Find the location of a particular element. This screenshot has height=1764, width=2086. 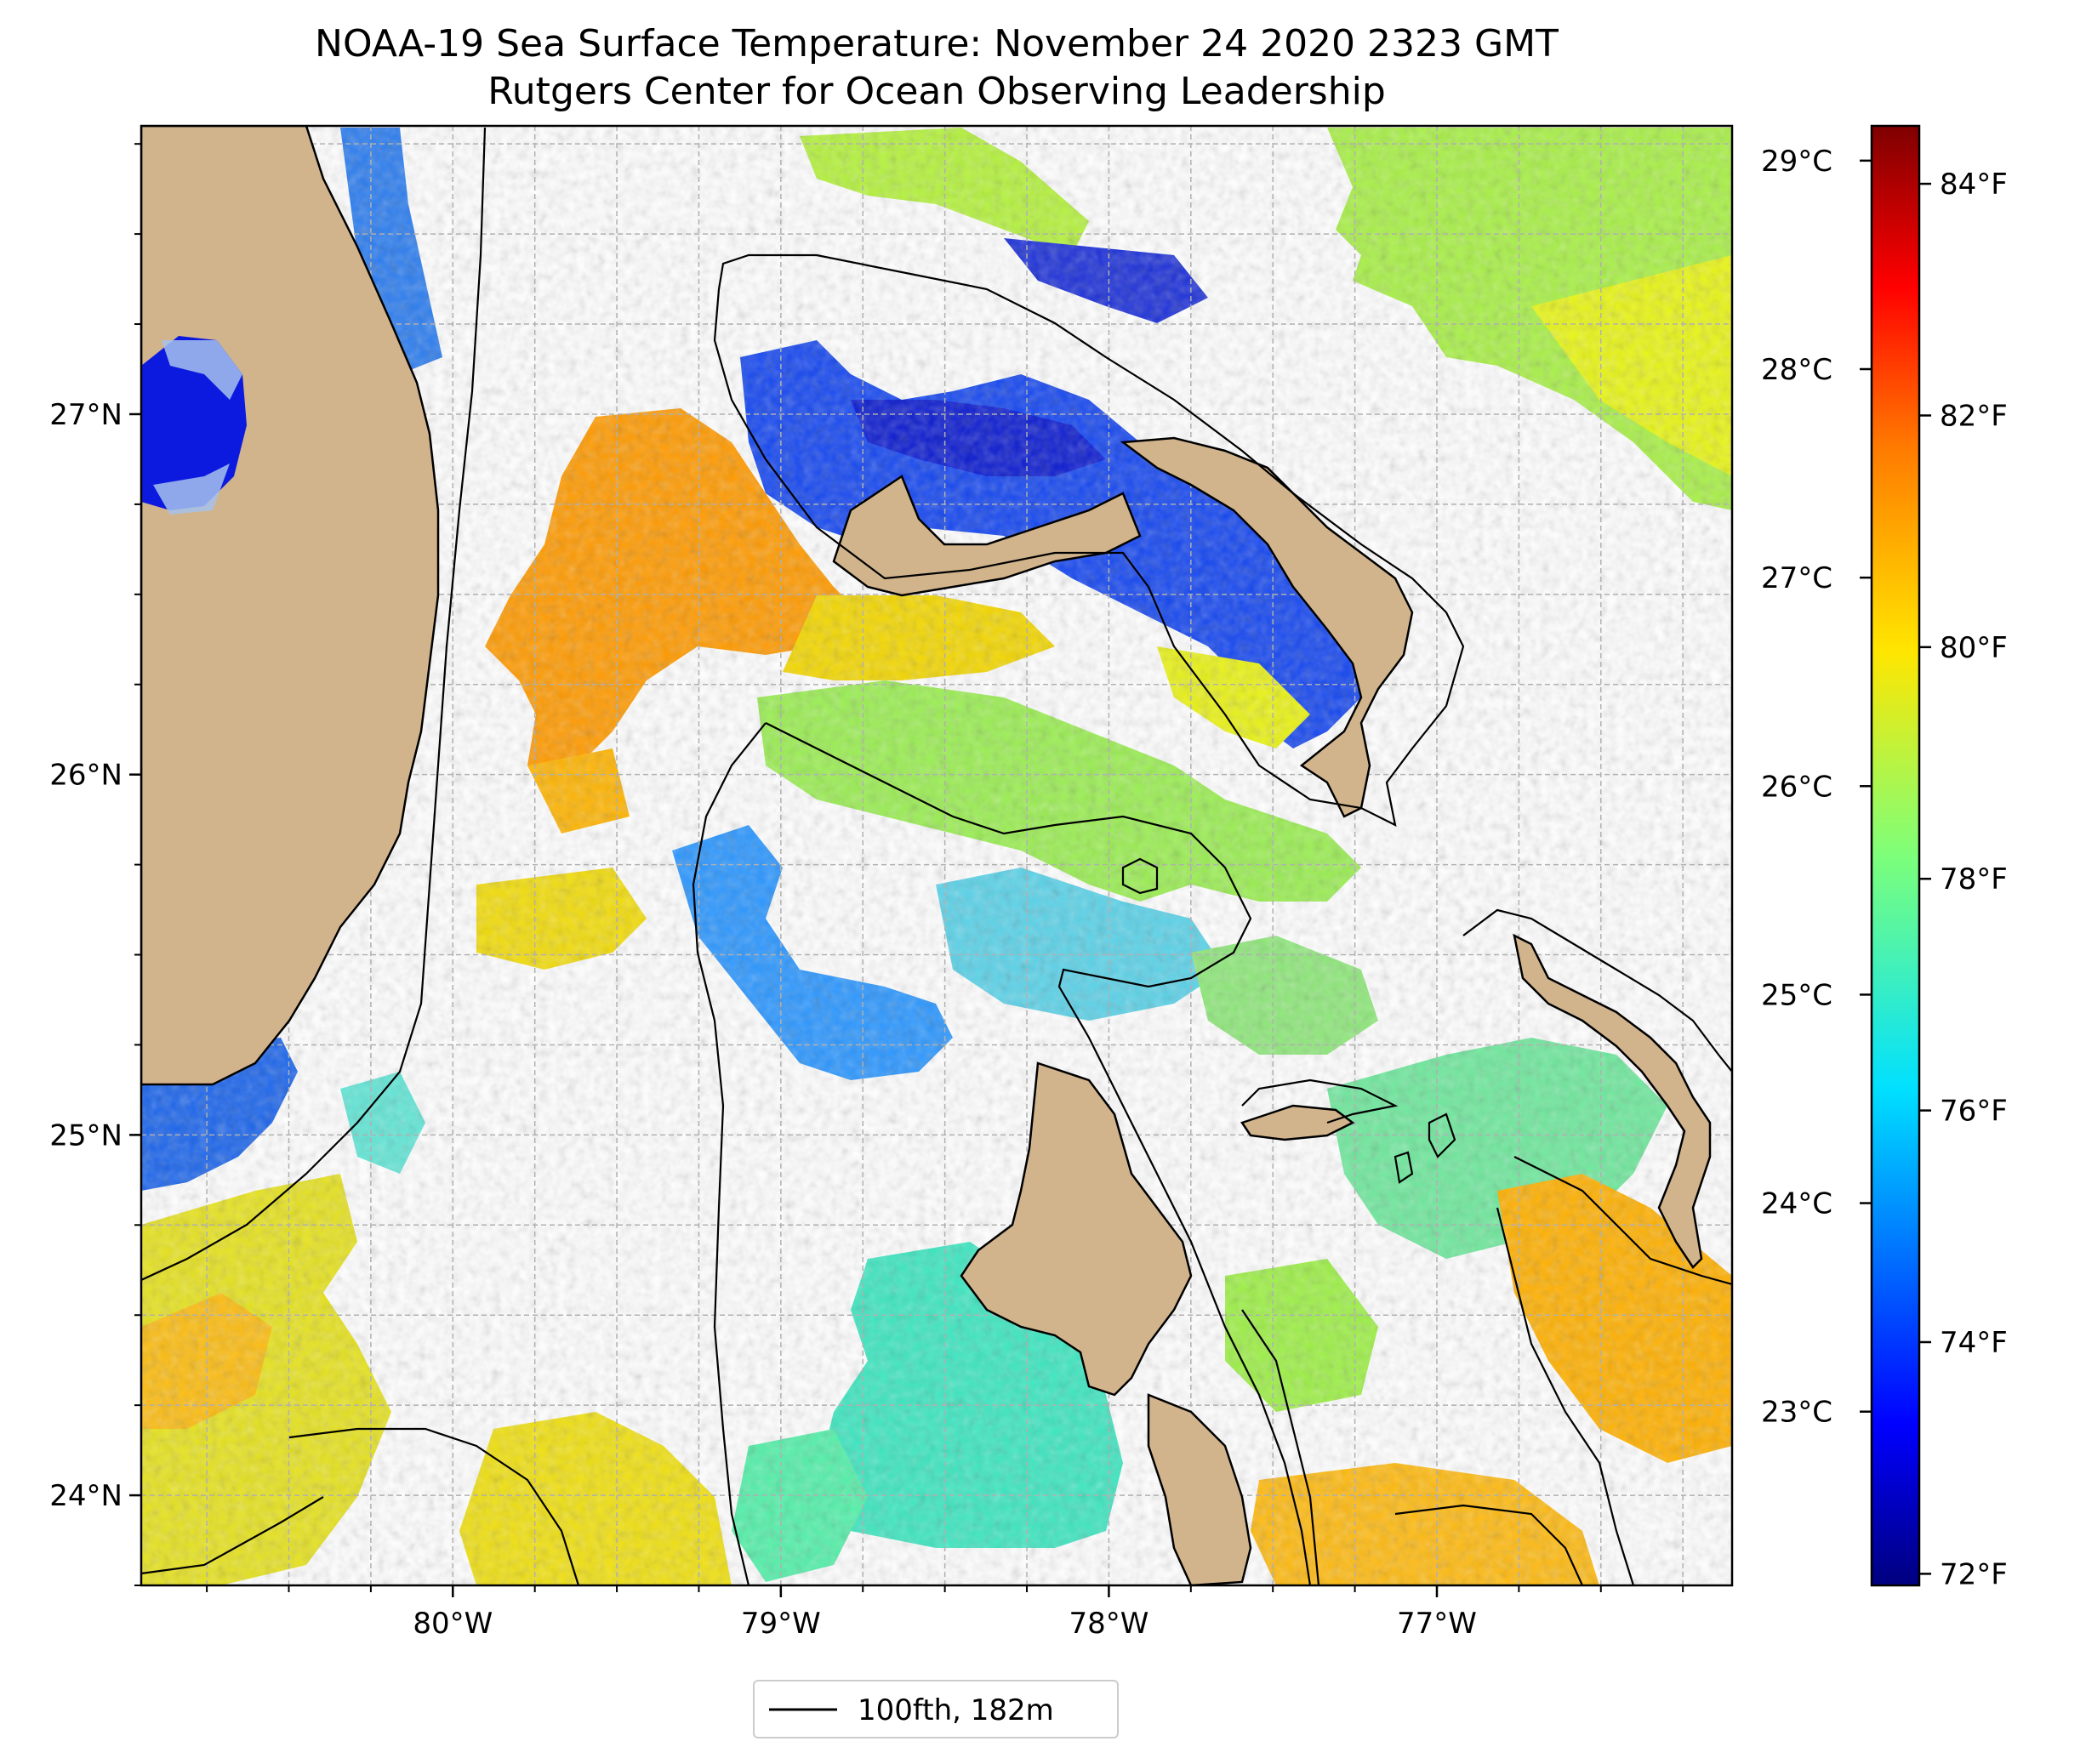

x-tick-label: 80°W is located at coordinates (453, 1624).